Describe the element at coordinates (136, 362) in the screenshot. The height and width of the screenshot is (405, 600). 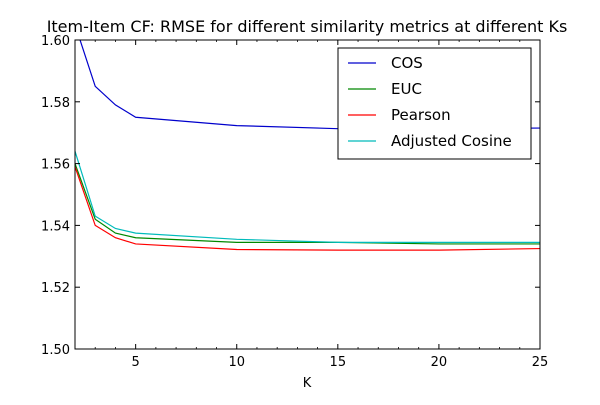
I see `x-tick-label: 5` at that location.